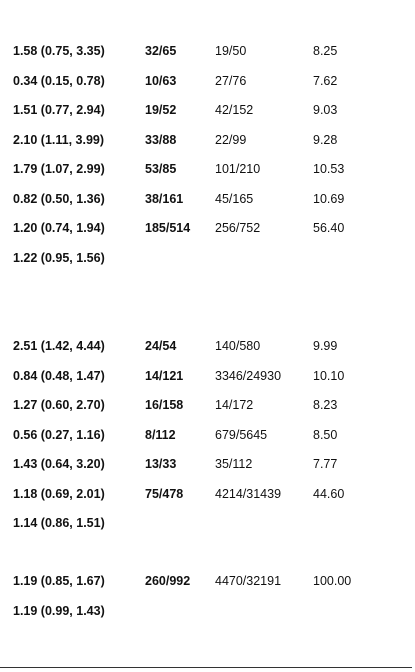 This screenshot has height=672, width=415. I want to click on weight-cell: 10.69, so click(329, 198).